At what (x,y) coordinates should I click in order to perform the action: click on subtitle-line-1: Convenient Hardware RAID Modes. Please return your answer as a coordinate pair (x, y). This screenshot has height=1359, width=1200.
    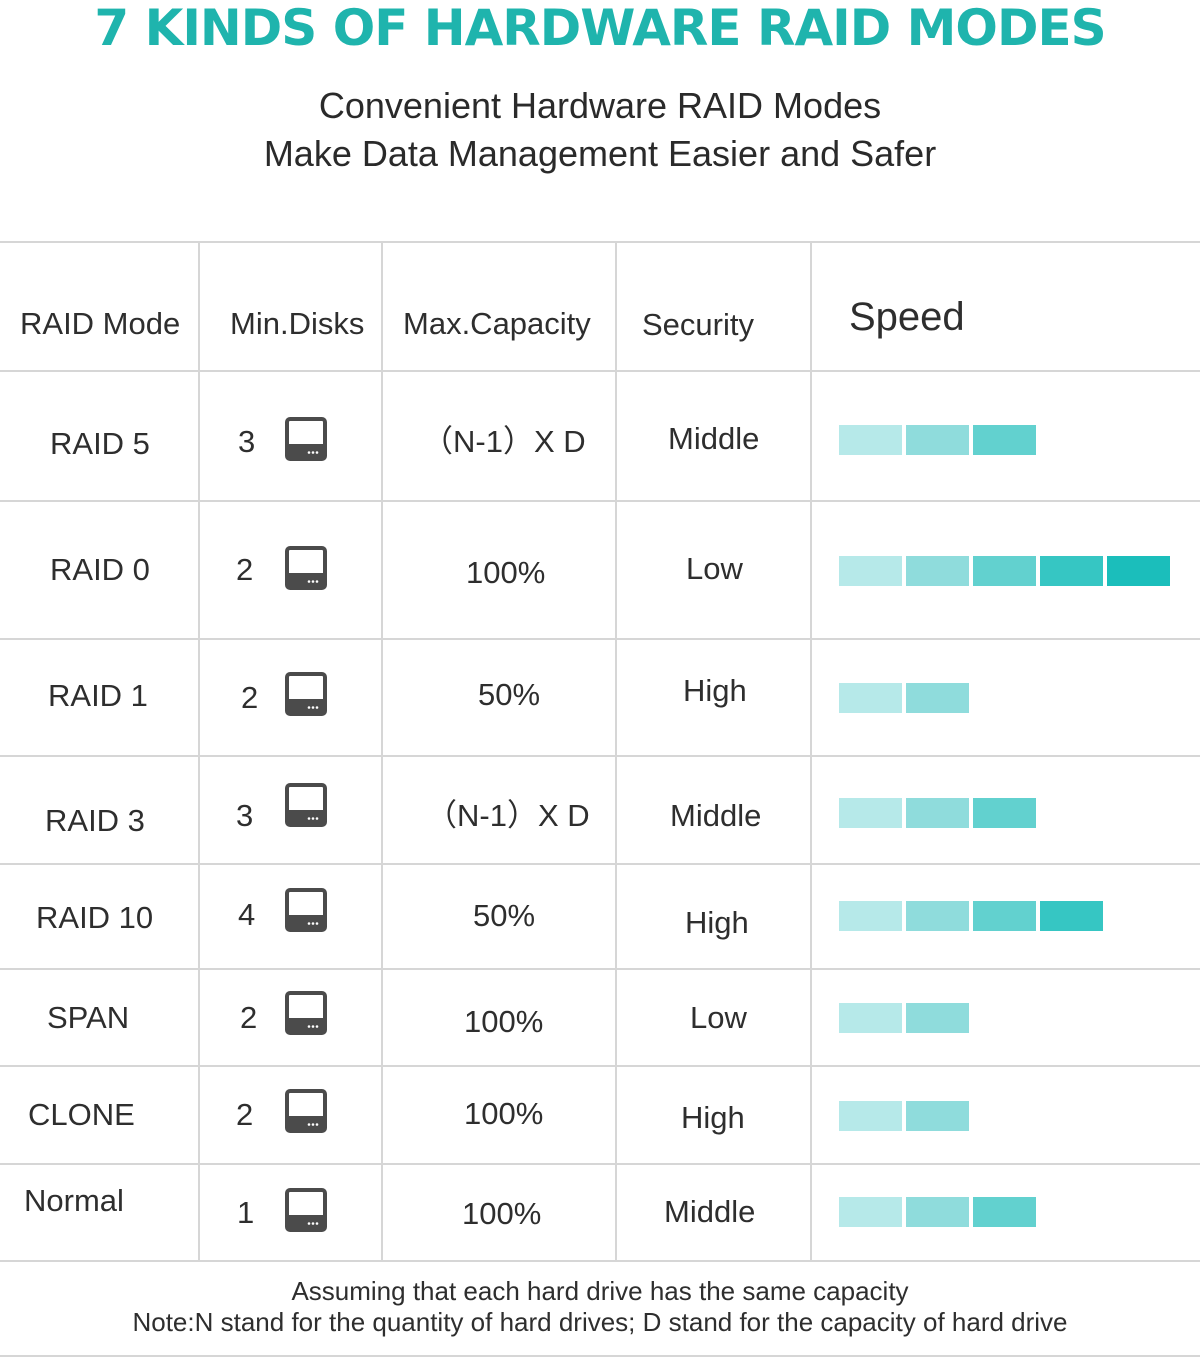
    Looking at the image, I should click on (600, 105).